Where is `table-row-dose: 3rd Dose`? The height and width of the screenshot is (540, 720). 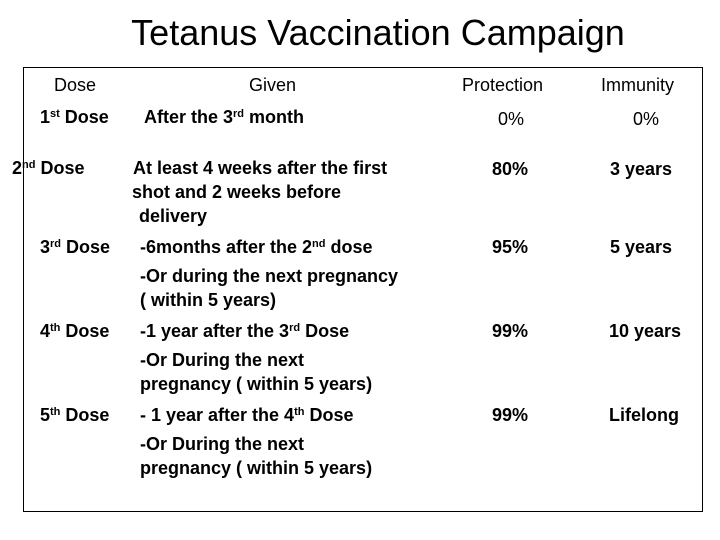
table-row-dose: 3rd Dose is located at coordinates (75, 247).